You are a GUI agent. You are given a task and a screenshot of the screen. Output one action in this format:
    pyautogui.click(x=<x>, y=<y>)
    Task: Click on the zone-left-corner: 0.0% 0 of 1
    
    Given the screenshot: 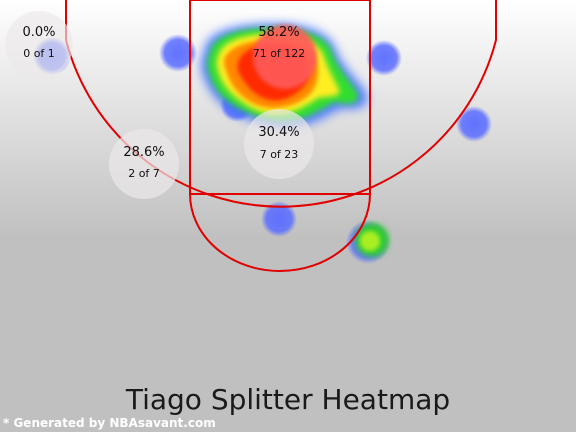 What is the action you would take?
    pyautogui.click(x=39, y=45)
    